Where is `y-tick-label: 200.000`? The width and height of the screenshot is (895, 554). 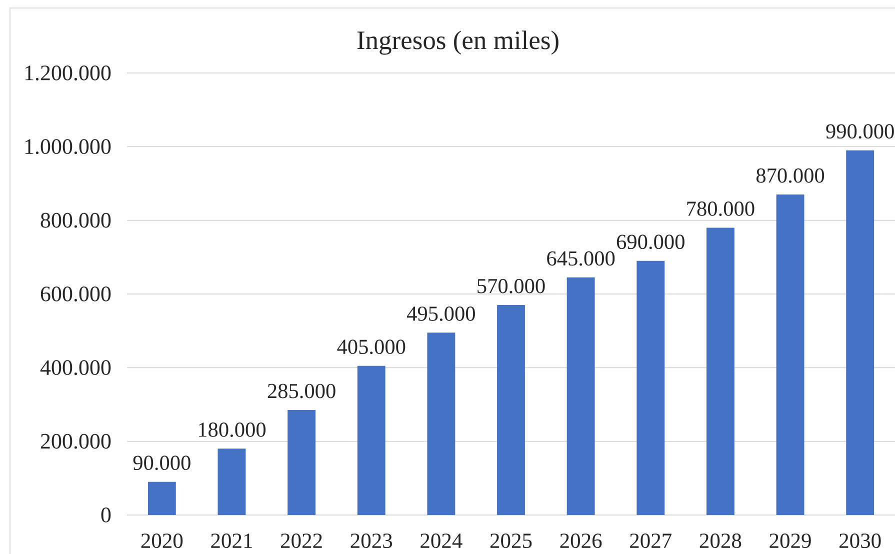
y-tick-label: 200.000 is located at coordinates (75, 441).